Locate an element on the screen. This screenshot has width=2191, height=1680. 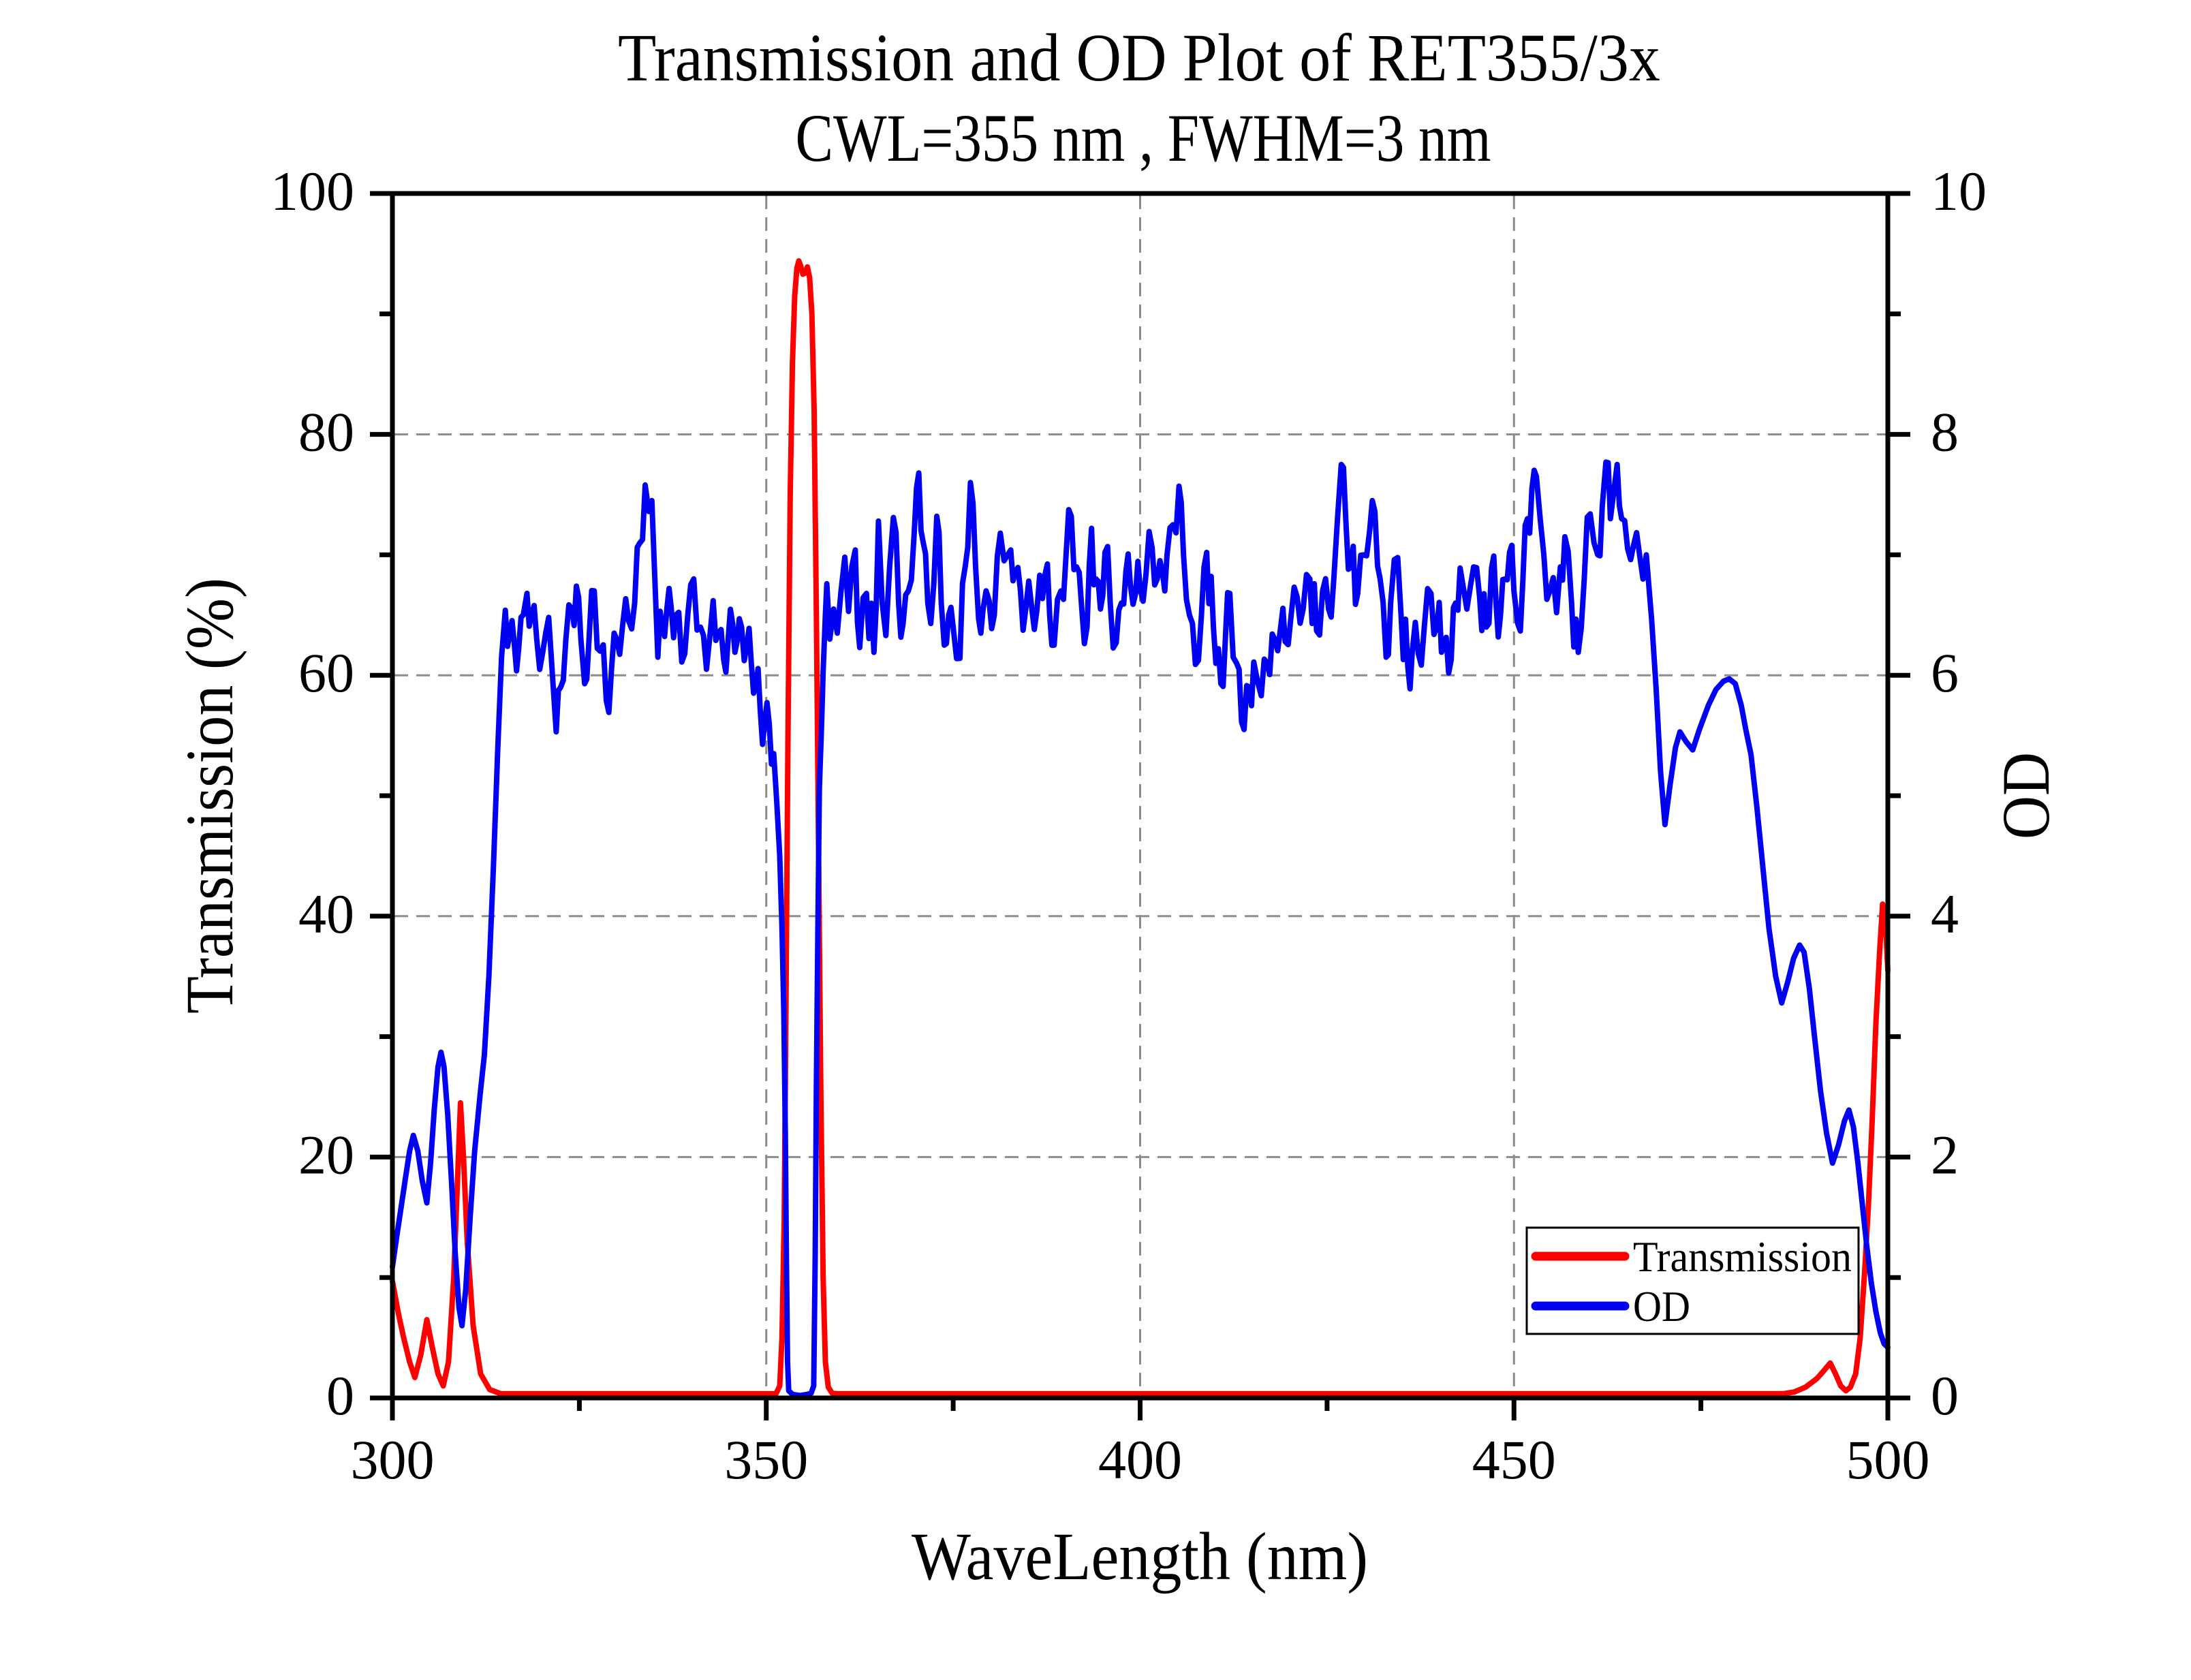
svg-text: 300 is located at coordinates (393, 1460).